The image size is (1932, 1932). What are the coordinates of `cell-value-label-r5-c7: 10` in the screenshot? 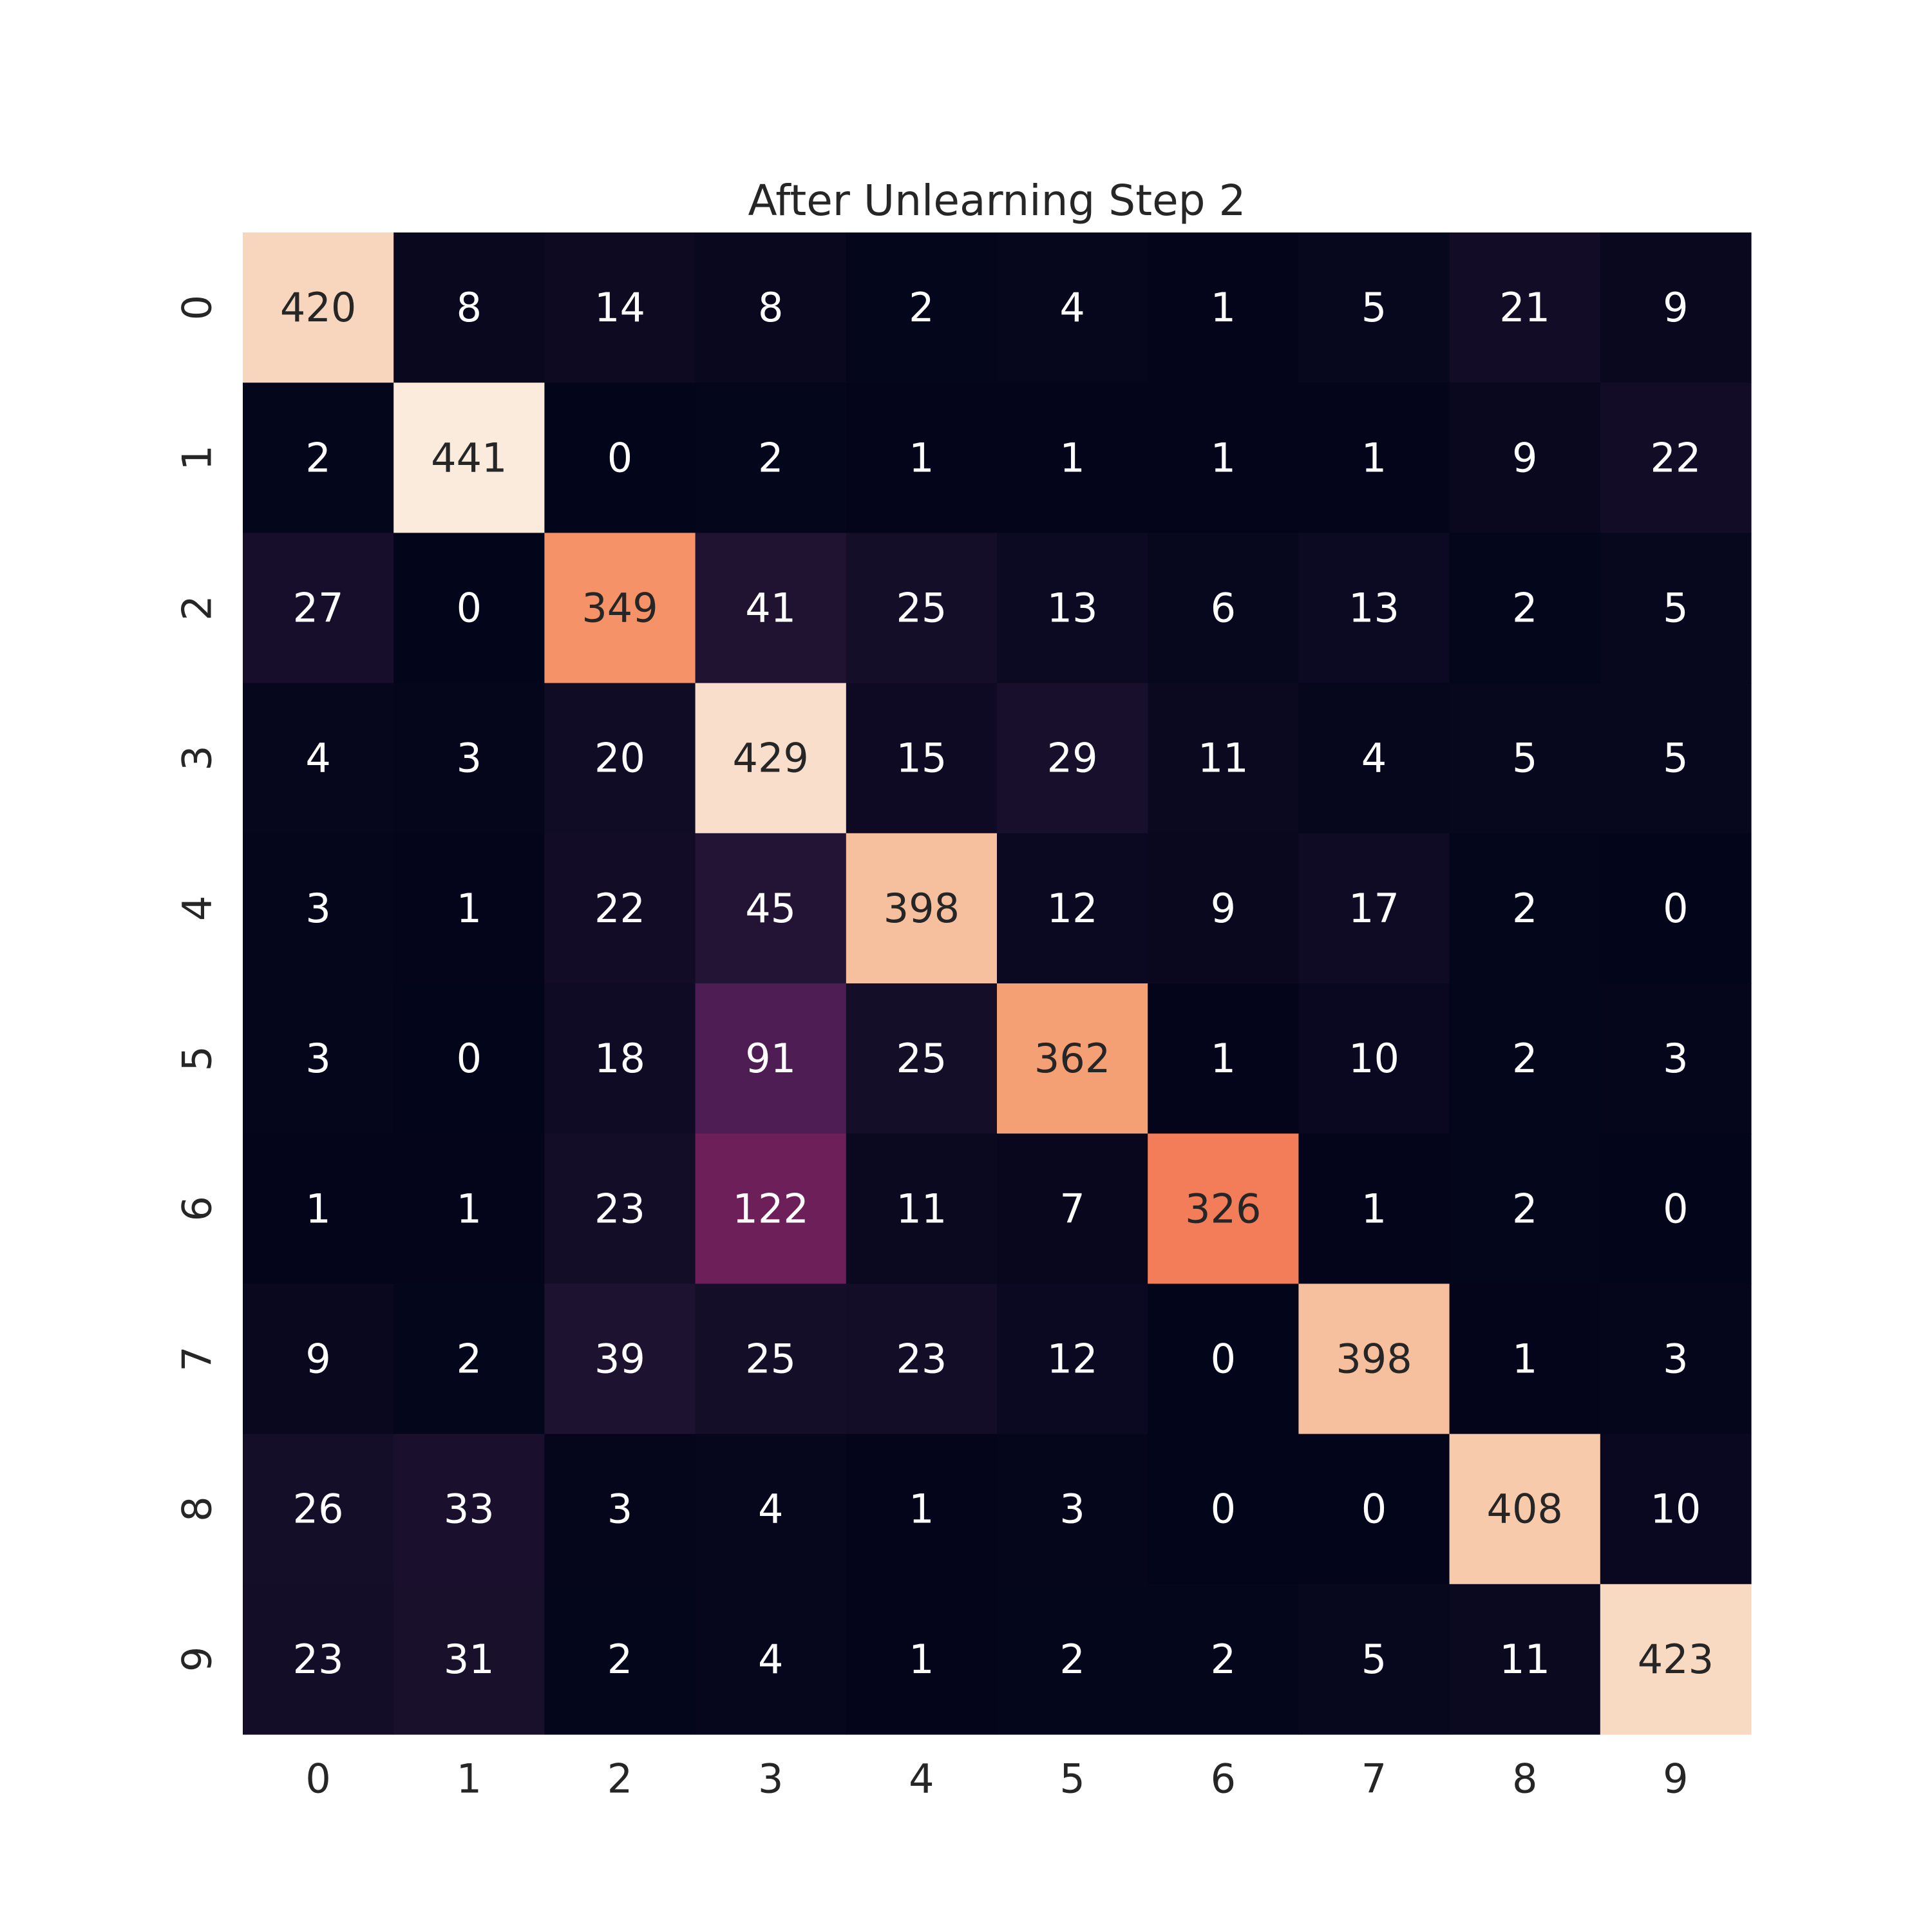 It's located at (1374, 1059).